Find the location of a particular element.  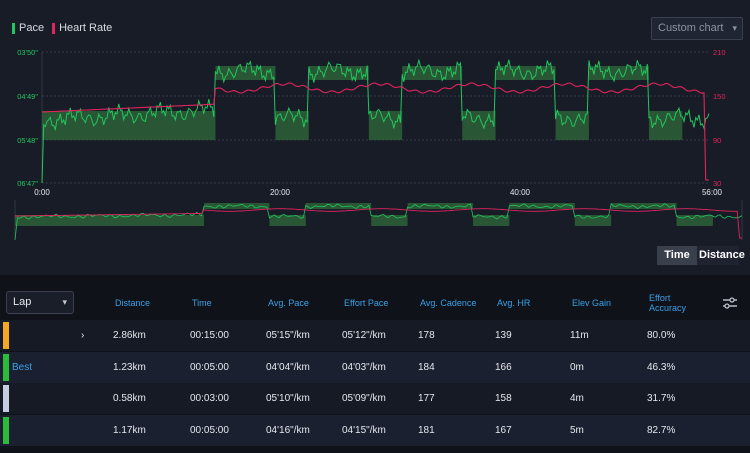

toggle-distance-button: Distance is located at coordinates (721, 255).